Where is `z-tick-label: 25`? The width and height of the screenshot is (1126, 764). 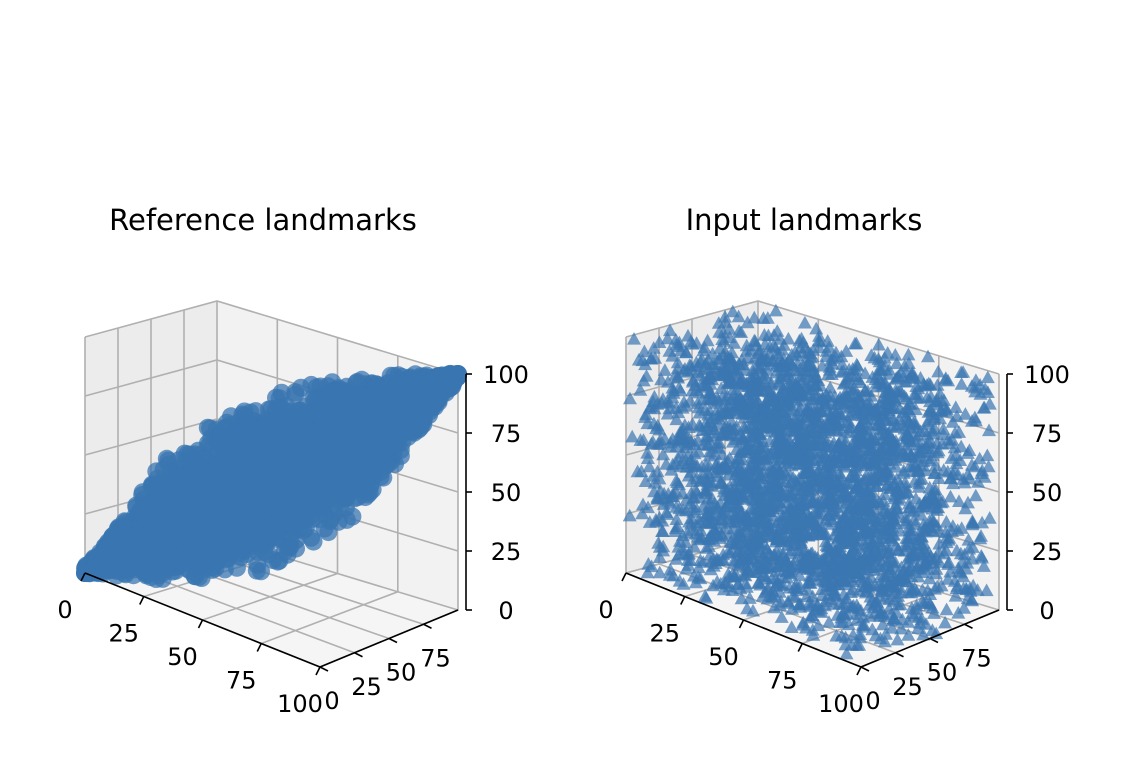 z-tick-label: 25 is located at coordinates (506, 552).